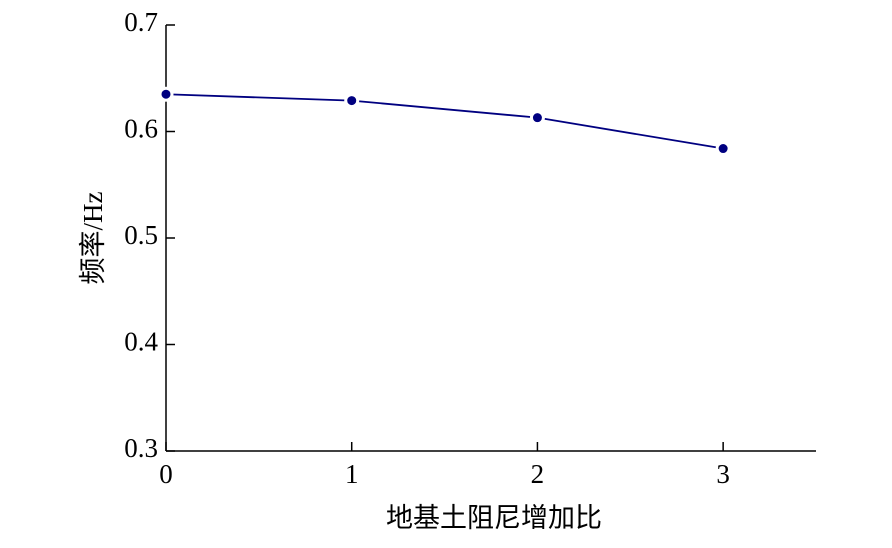 The image size is (892, 548). What do you see at coordinates (723, 474) in the screenshot?
I see `x-tick-label: 3` at bounding box center [723, 474].